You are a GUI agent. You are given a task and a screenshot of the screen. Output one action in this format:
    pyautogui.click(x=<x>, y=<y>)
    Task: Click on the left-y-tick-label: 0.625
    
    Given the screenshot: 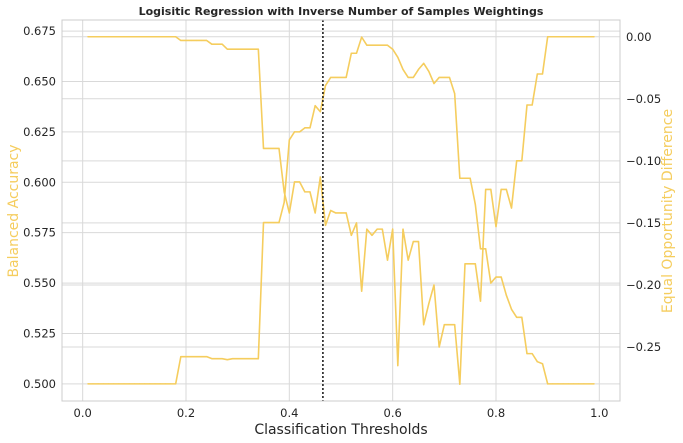 What is the action you would take?
    pyautogui.click(x=39, y=132)
    